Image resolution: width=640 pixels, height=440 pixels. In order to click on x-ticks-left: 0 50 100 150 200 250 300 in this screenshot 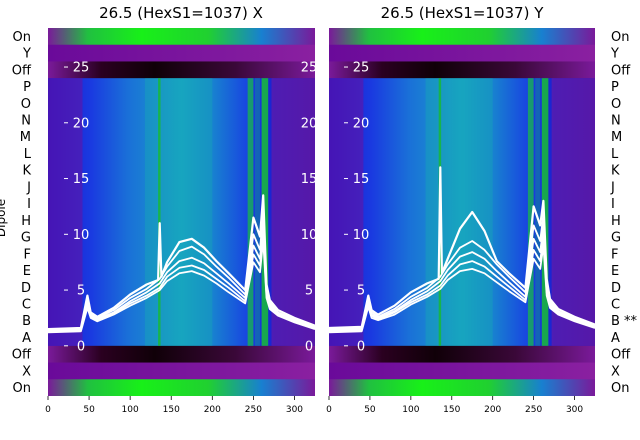, I will do `click(174, 405)`.